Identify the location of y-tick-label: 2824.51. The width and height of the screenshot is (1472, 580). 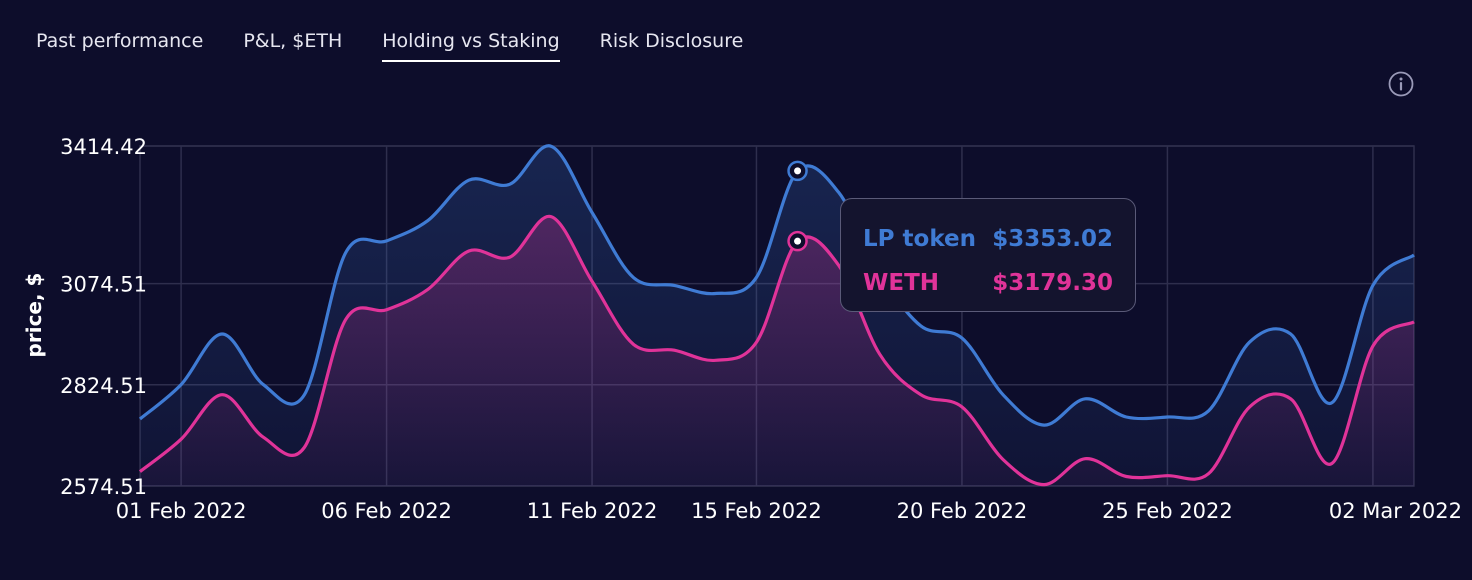
(103, 386).